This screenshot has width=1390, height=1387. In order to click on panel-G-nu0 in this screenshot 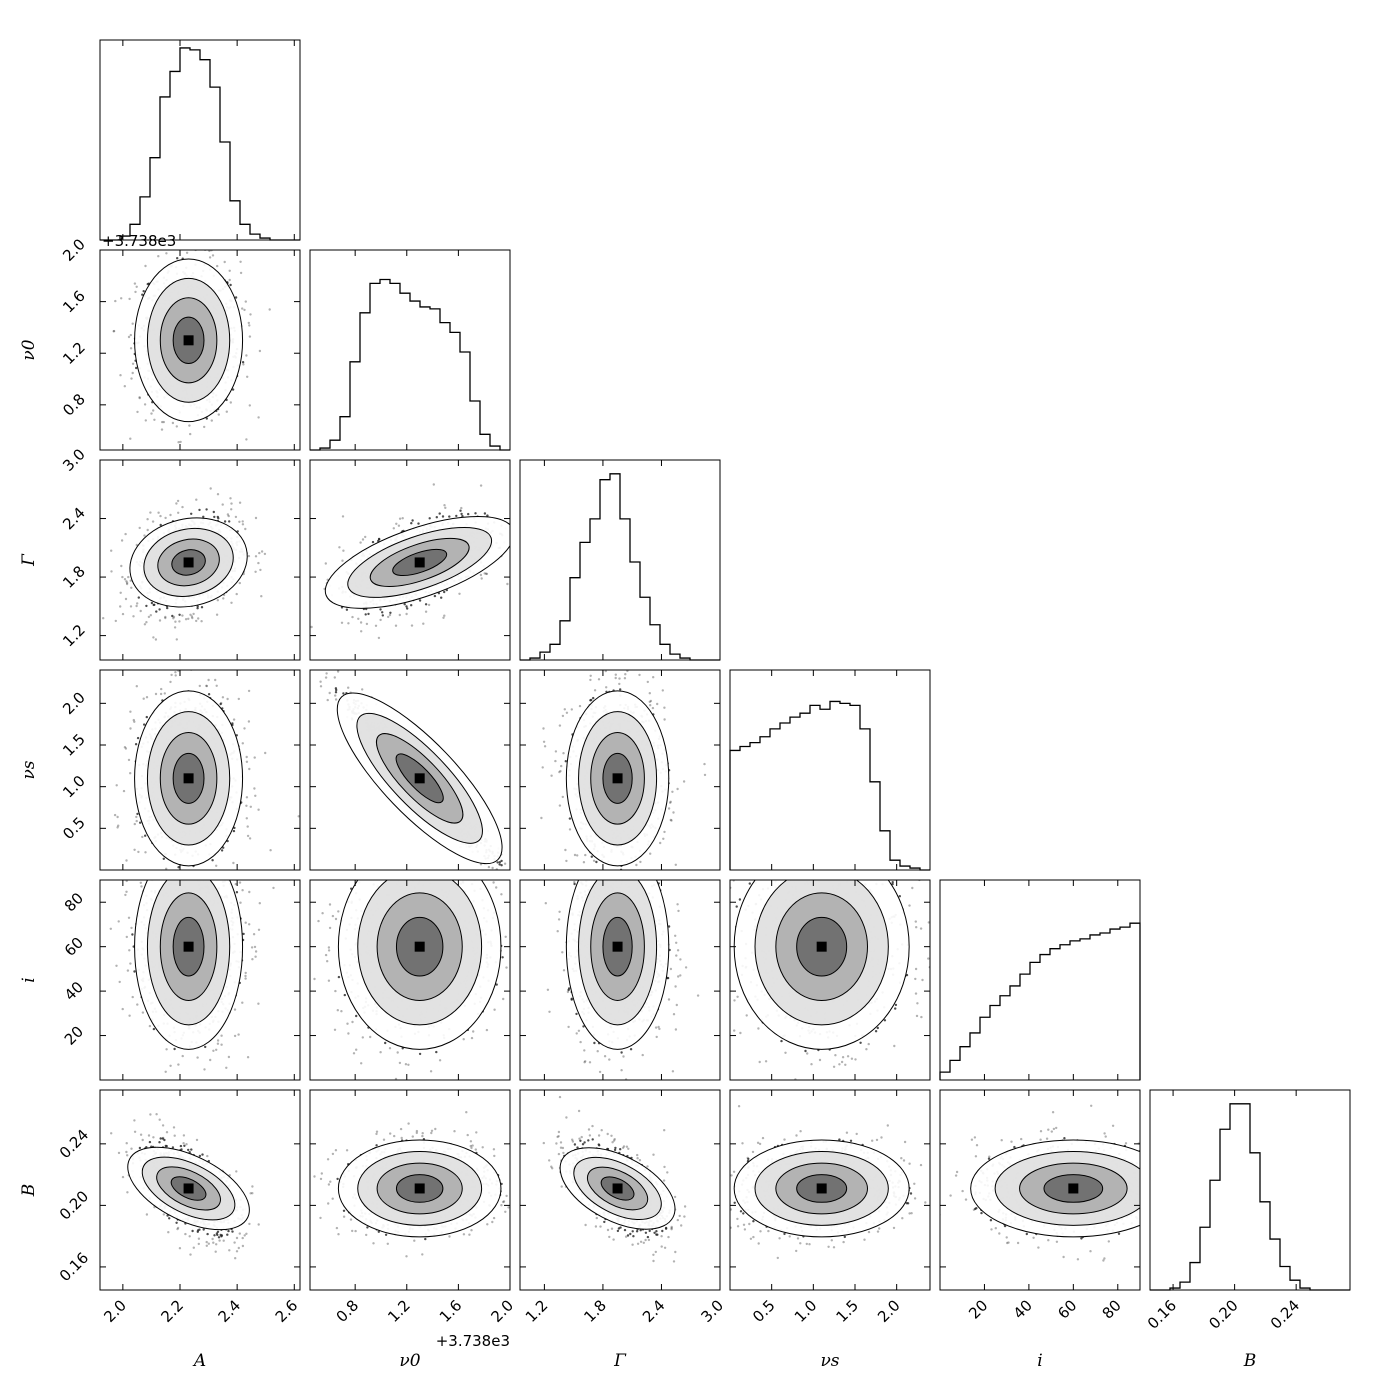, I will do `click(410, 560)`.